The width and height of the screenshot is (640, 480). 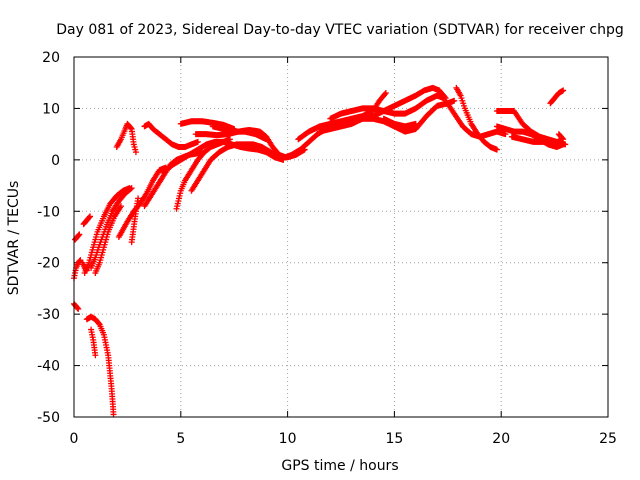 I want to click on y-tick-label: -50, so click(x=48, y=418).